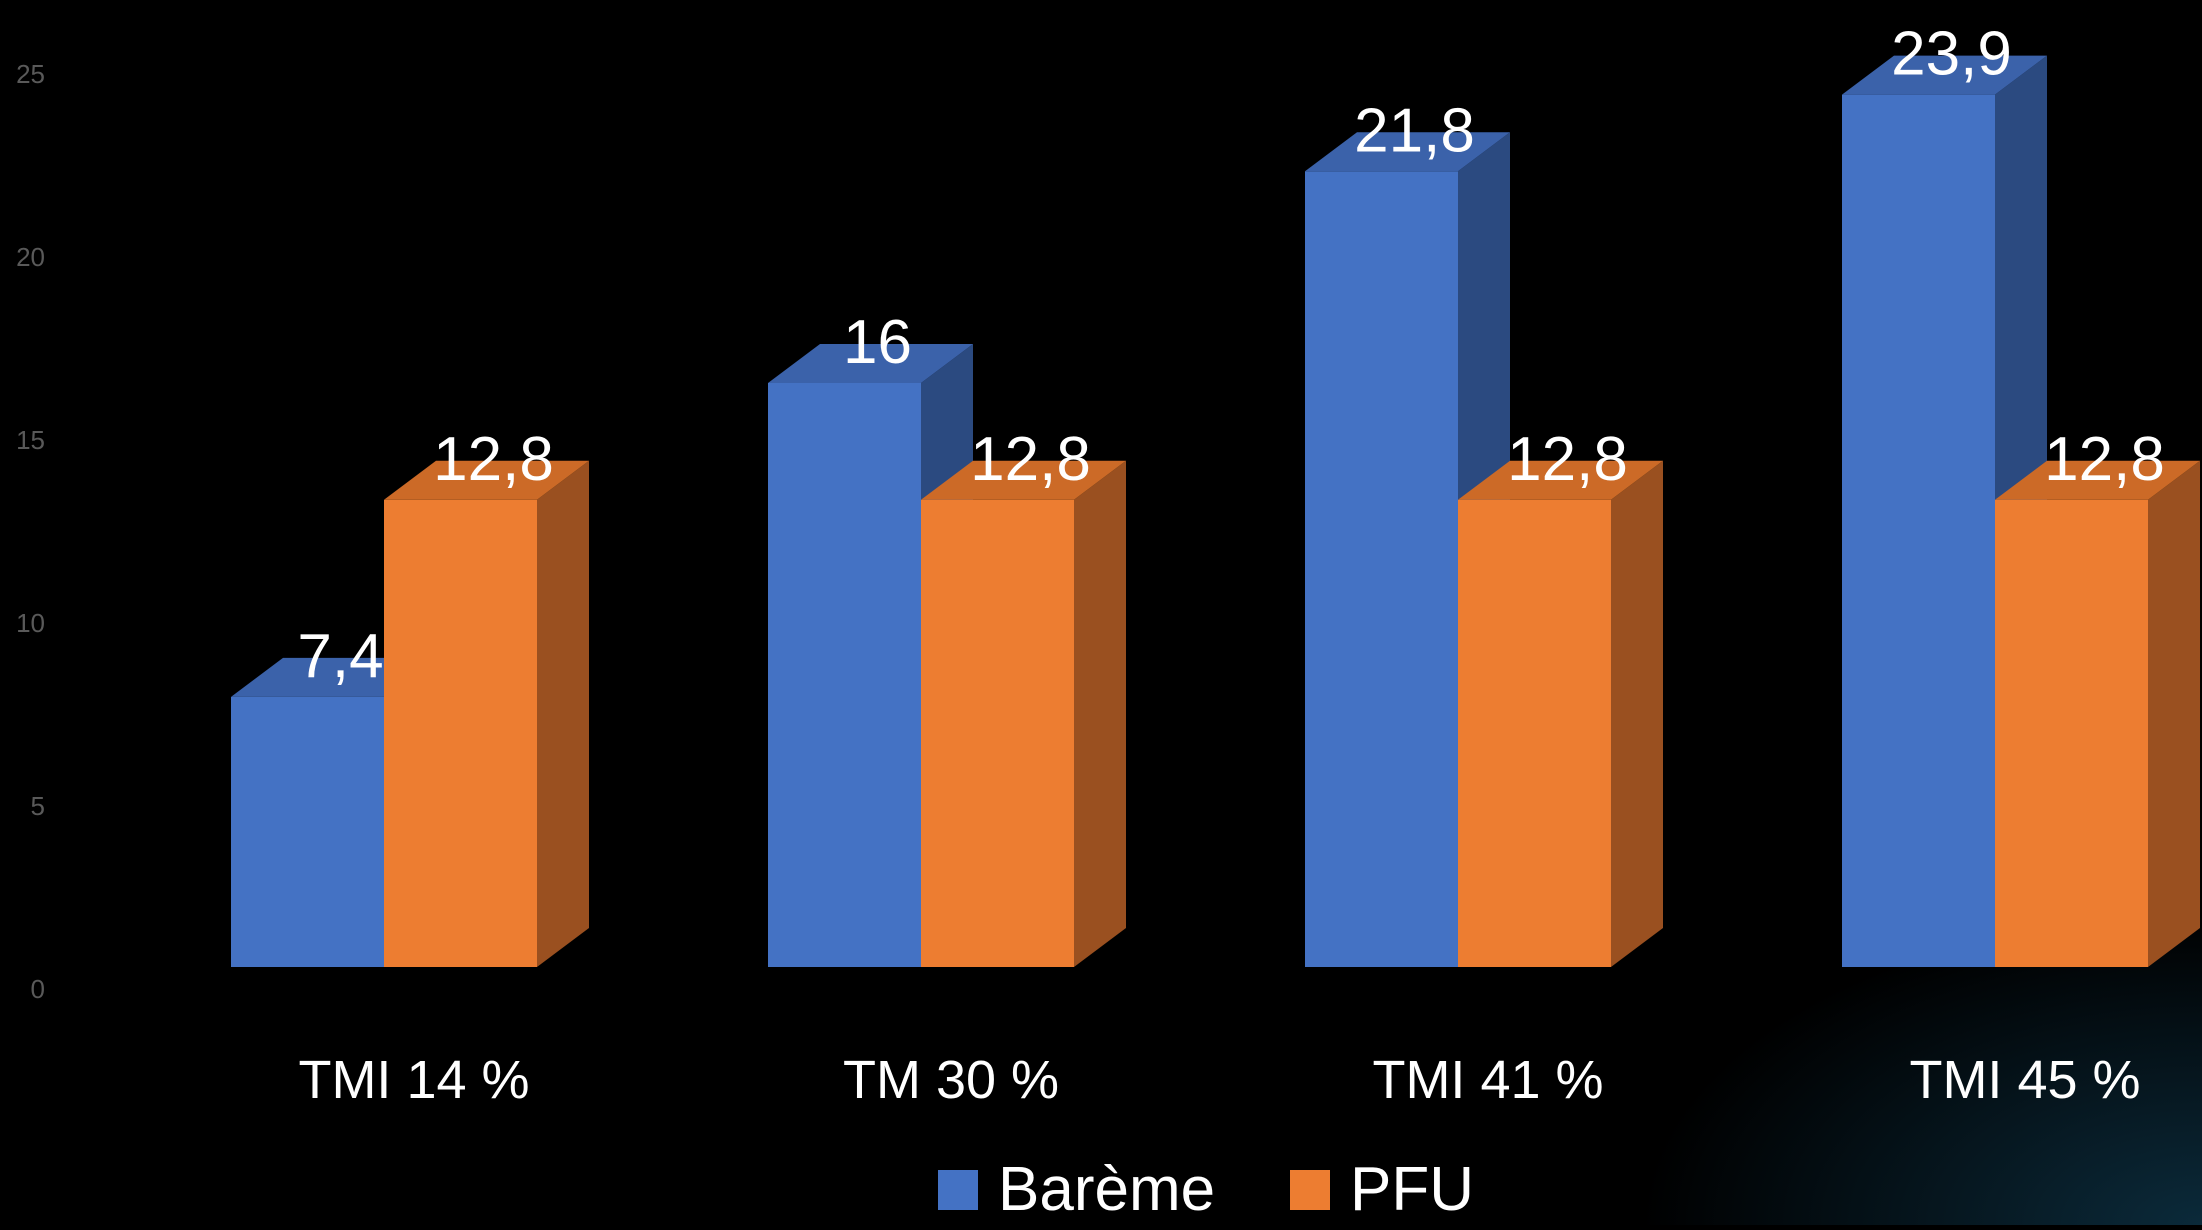 The width and height of the screenshot is (2202, 1230). What do you see at coordinates (1951, 54) in the screenshot?
I see `data-label-bareme: 23,9` at bounding box center [1951, 54].